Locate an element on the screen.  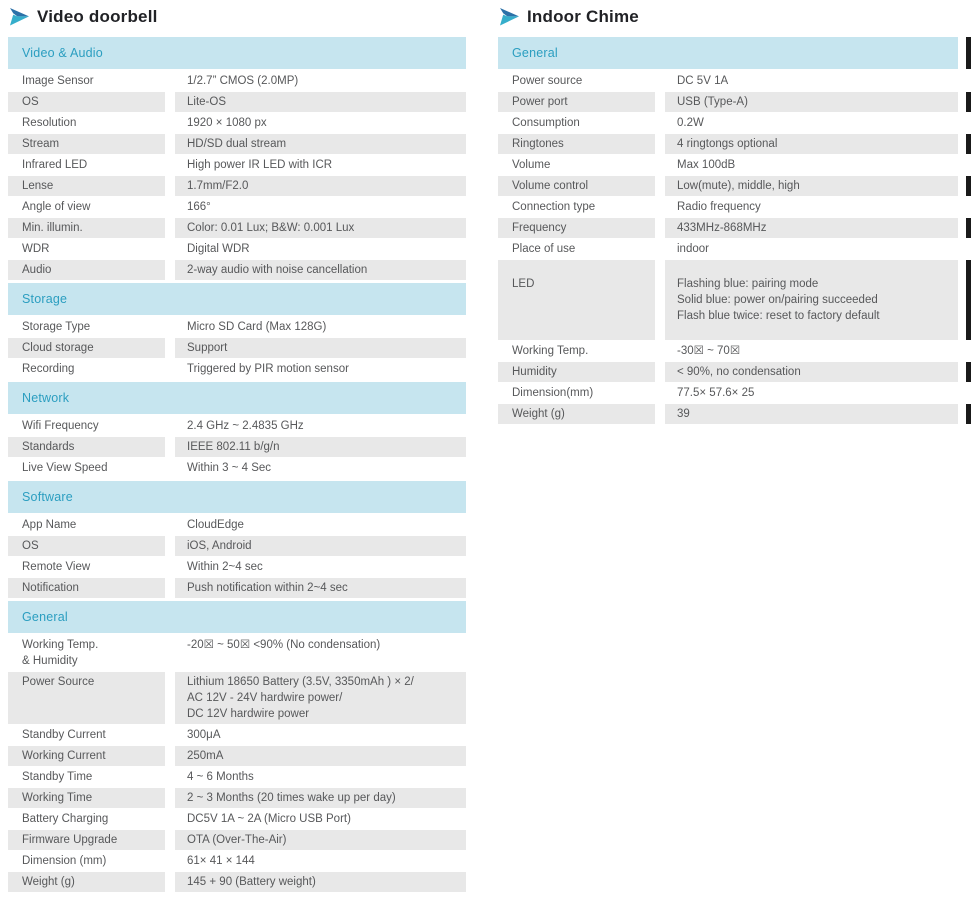
spec-row: OS Lite-OS is located at coordinates (237, 102).